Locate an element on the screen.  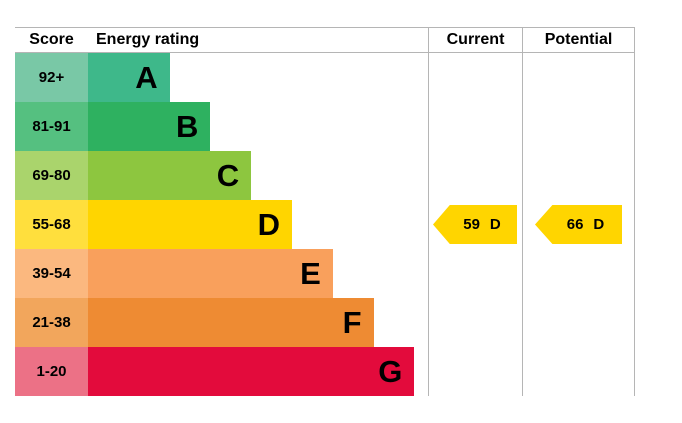
band-c-row: C is located at coordinates (258, 175).